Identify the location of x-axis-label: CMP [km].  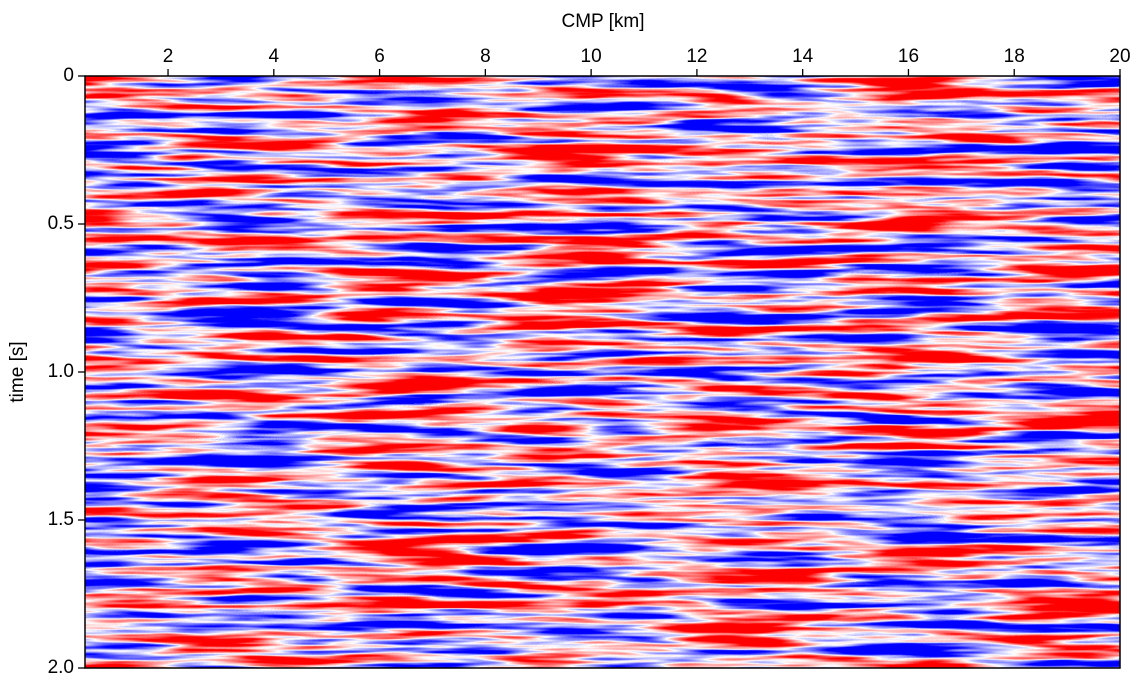
(602, 21).